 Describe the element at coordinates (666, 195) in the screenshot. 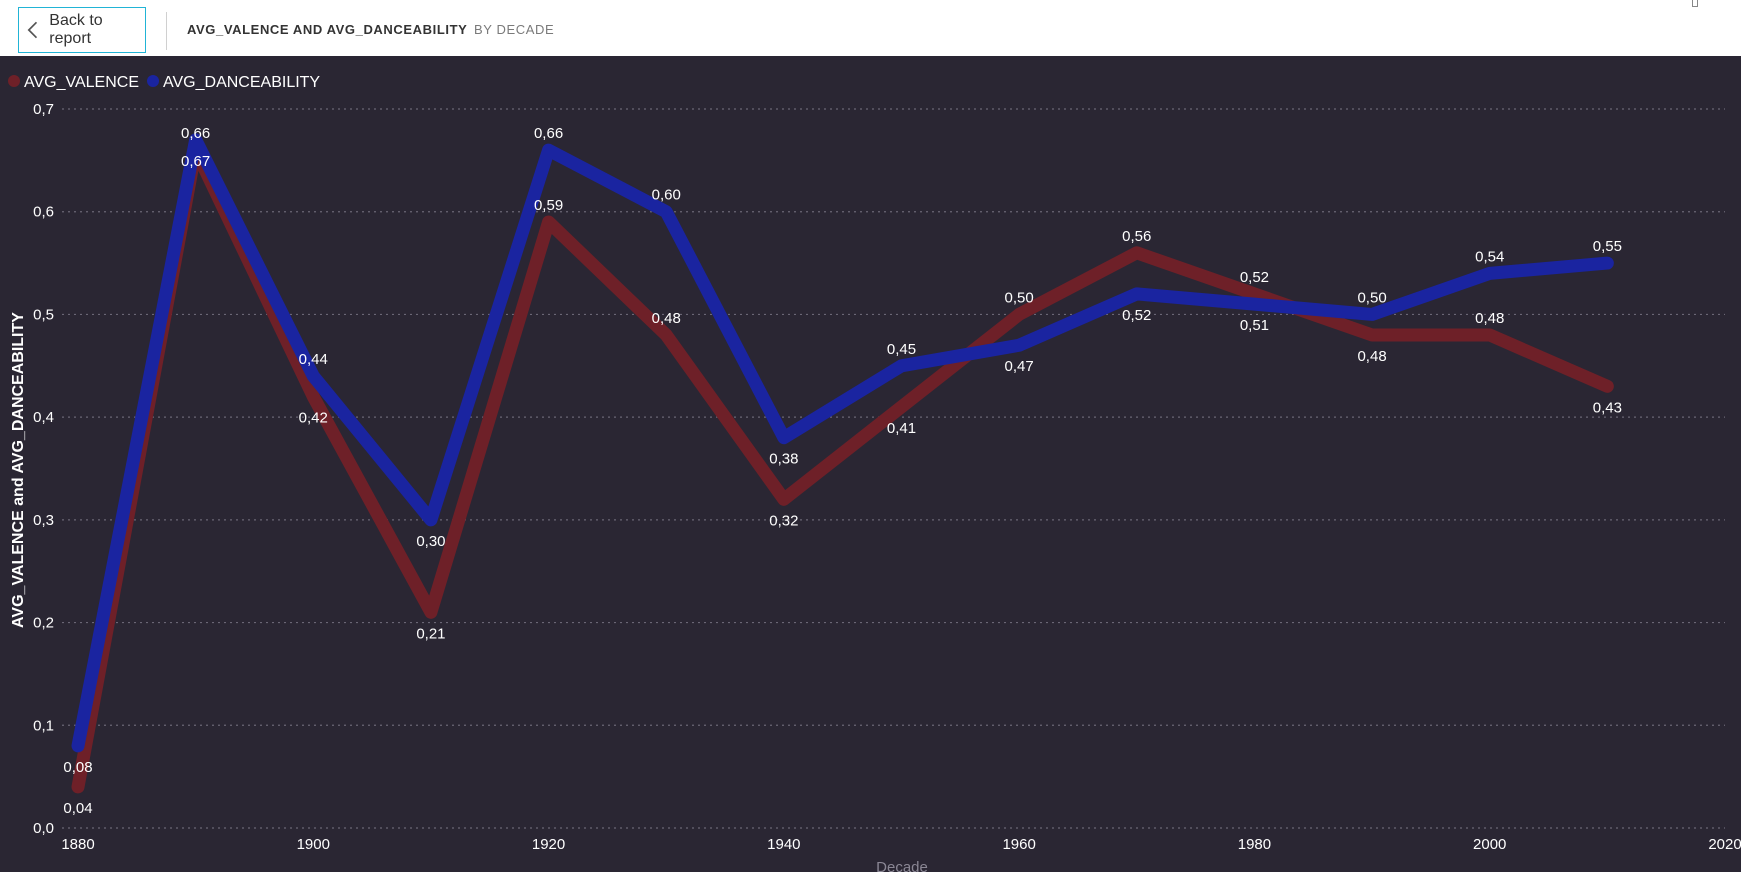

I see `data-label: 0,60` at that location.